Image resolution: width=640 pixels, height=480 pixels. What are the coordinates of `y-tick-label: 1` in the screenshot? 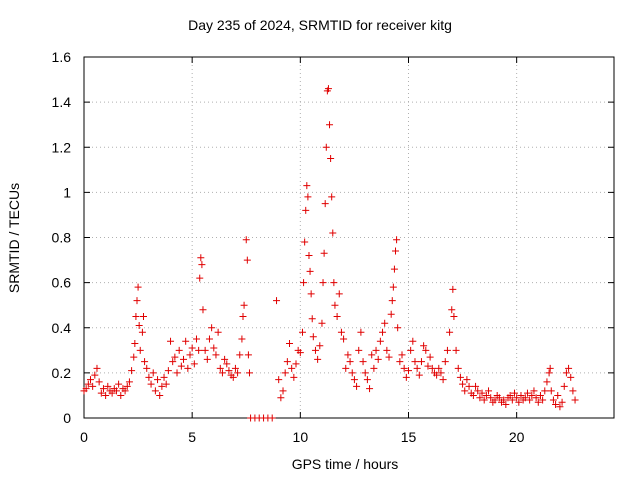 It's located at (67, 192).